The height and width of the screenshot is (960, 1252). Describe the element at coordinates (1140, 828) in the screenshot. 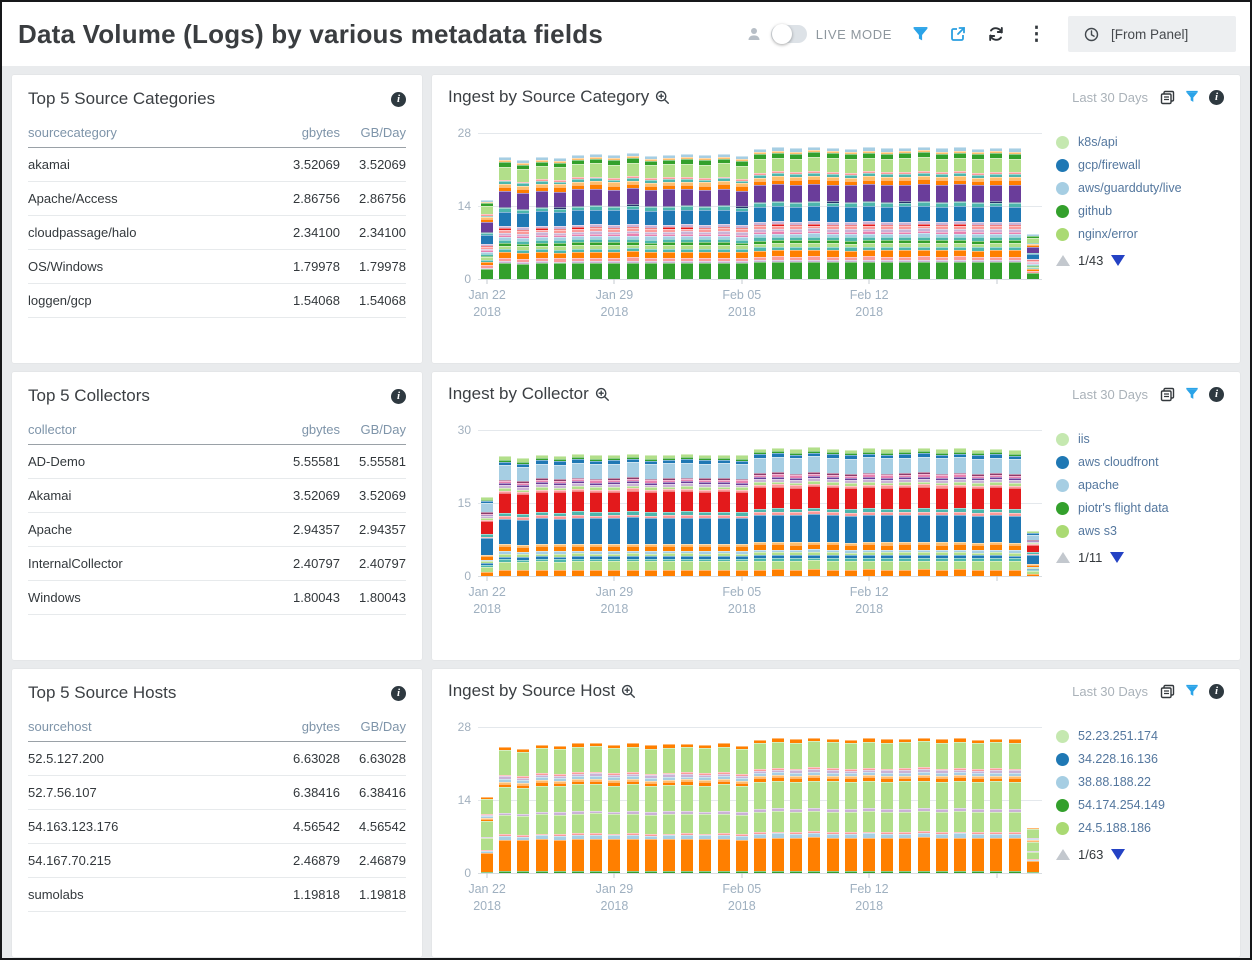

I see `legend-item: 24.5.188.186` at that location.